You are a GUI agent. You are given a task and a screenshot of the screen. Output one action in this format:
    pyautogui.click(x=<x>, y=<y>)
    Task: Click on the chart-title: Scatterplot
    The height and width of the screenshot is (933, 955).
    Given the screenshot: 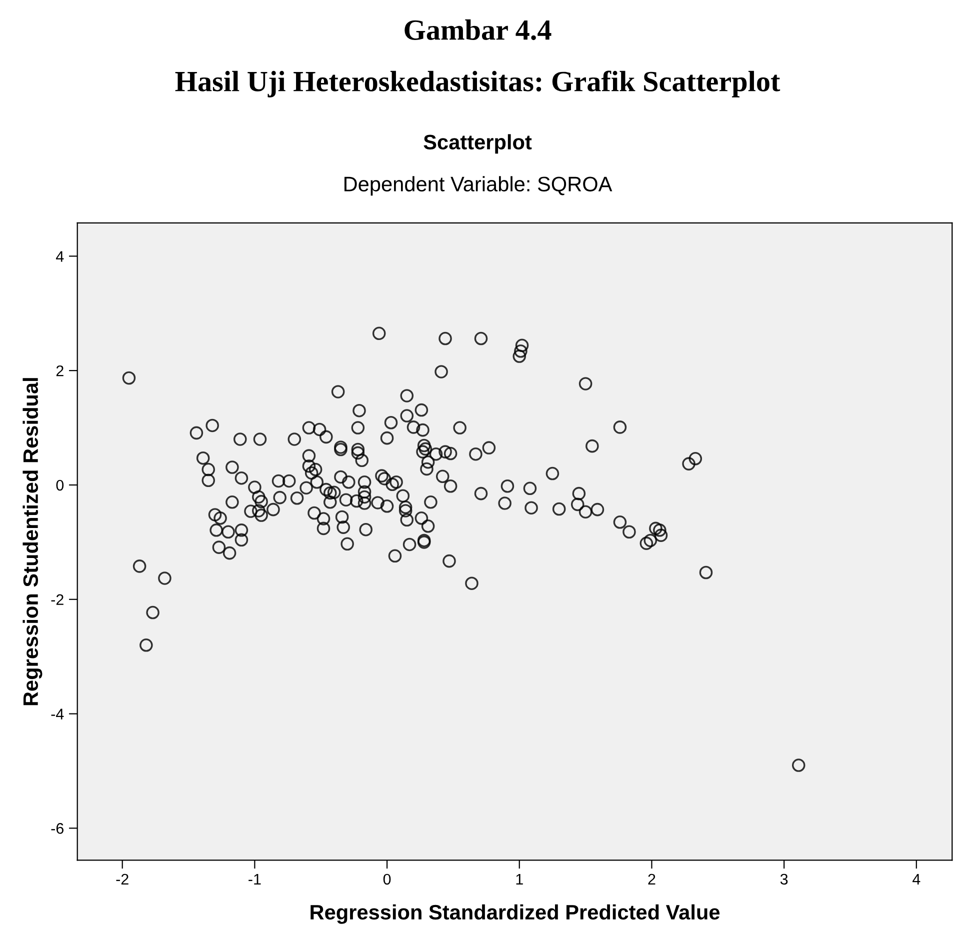 What is the action you would take?
    pyautogui.click(x=478, y=144)
    